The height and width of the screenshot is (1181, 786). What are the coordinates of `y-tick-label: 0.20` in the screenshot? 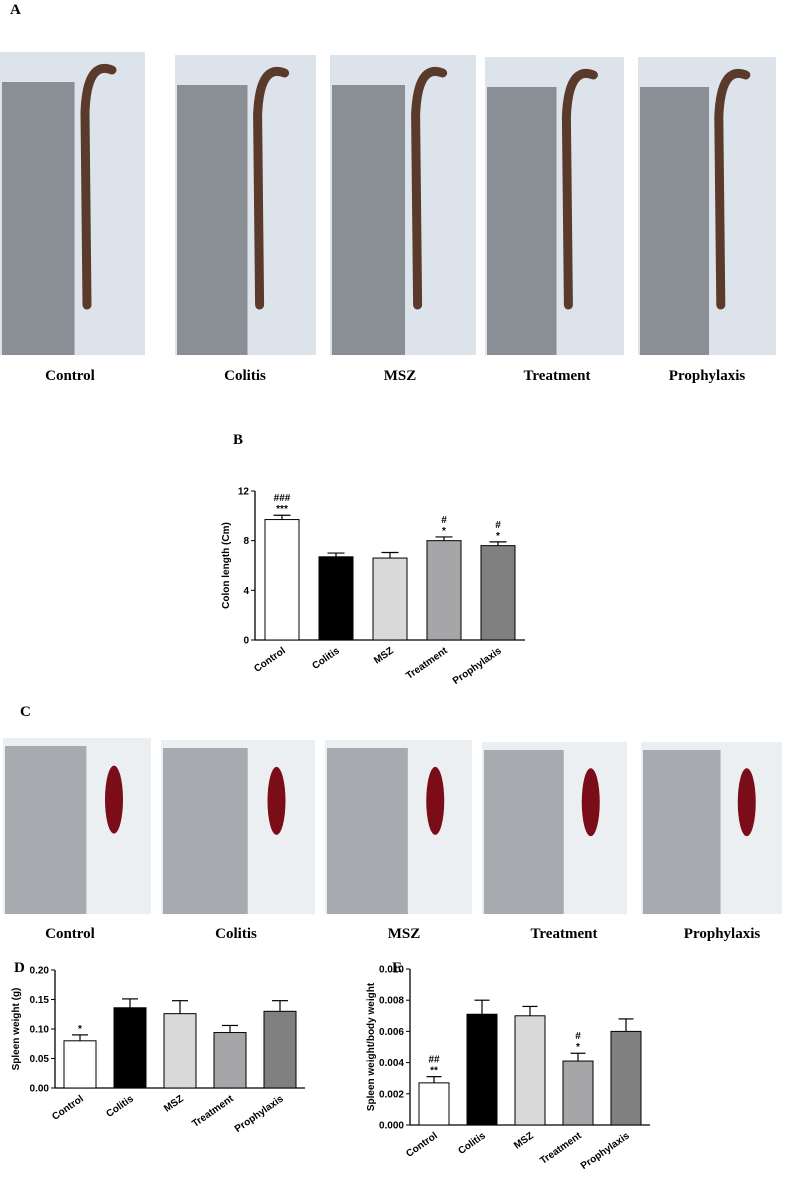 It's located at (40, 971).